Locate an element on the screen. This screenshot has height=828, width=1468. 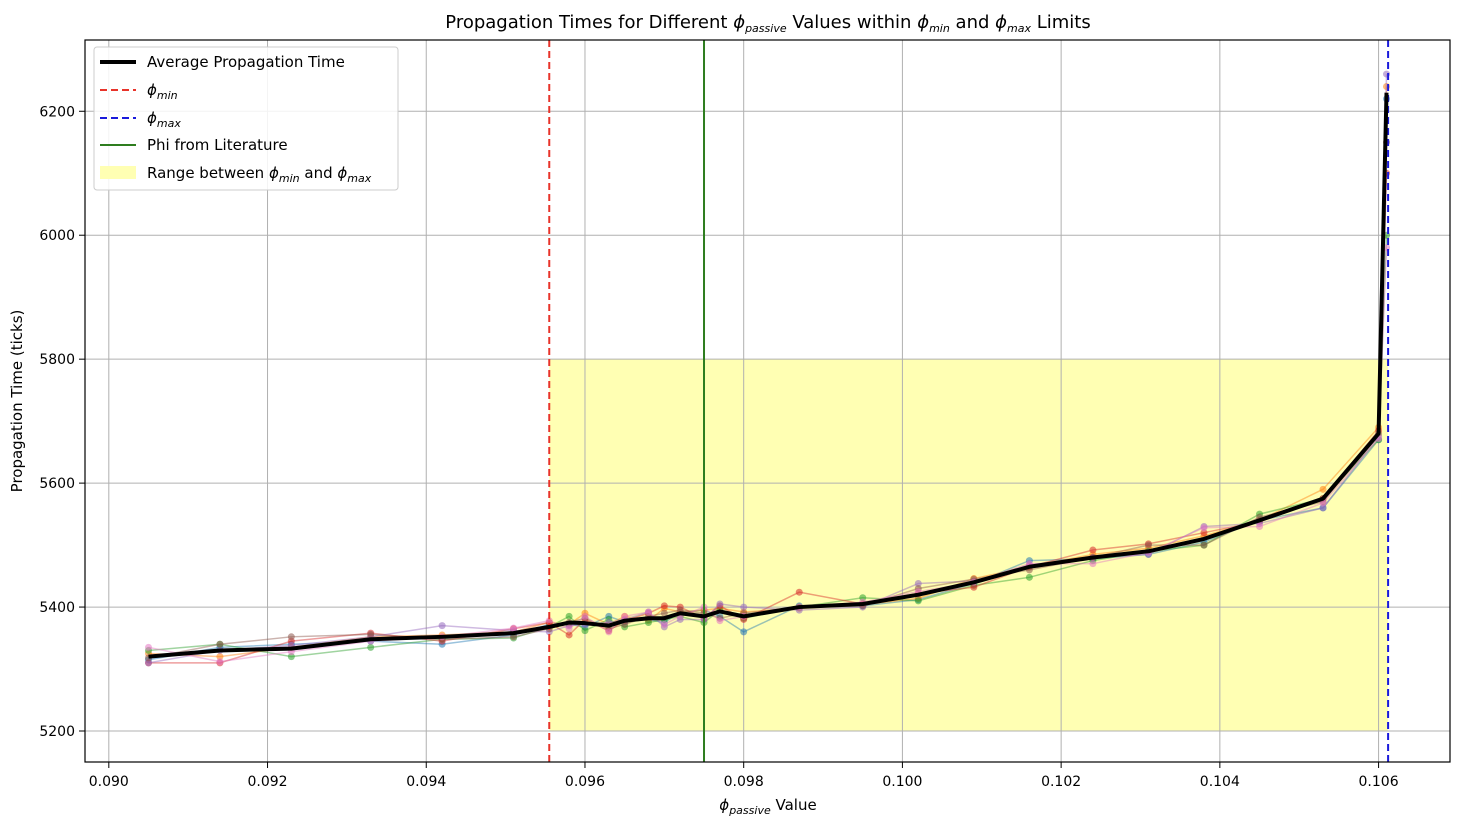
legend-frame is located at coordinates (246, 118).